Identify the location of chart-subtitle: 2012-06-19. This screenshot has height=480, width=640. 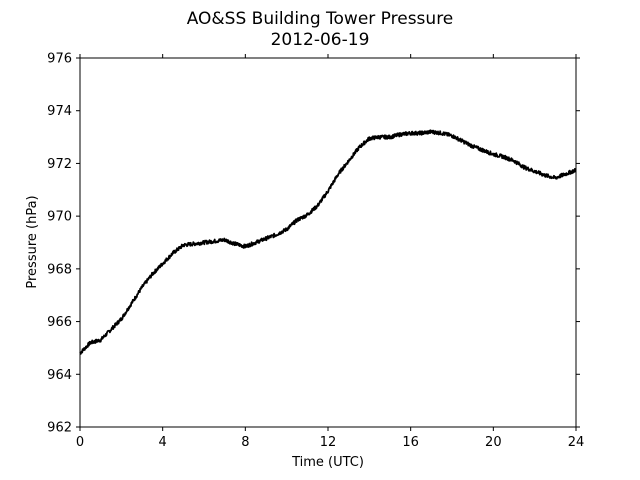
(320, 40).